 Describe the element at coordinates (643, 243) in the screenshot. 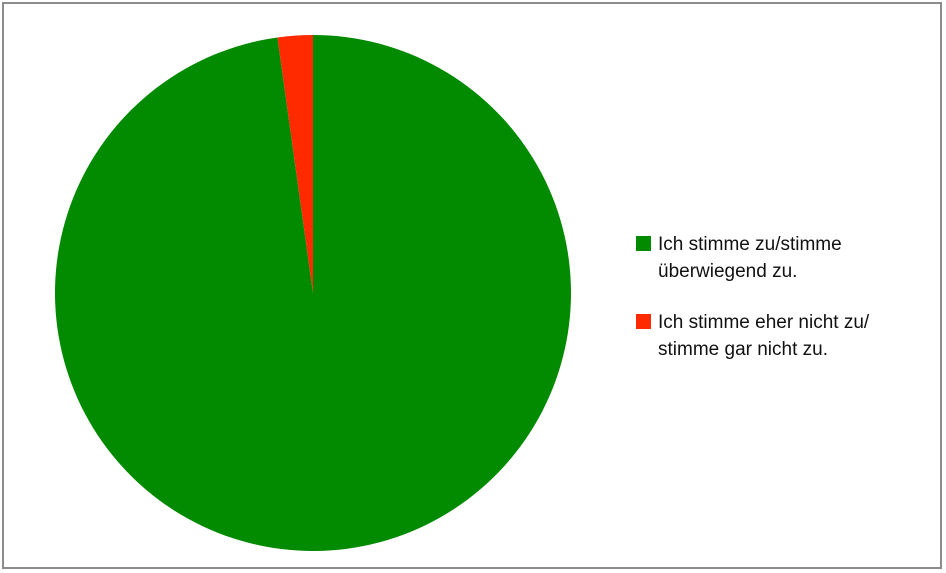

I see `legend-swatch-agree` at that location.